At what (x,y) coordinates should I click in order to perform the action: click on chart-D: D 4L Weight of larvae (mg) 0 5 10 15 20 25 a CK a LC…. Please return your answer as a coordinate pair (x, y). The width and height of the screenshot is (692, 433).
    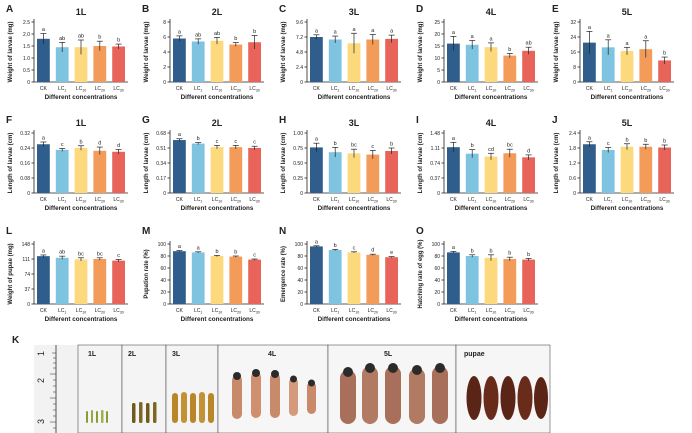
    Looking at the image, I should click on (477, 52).